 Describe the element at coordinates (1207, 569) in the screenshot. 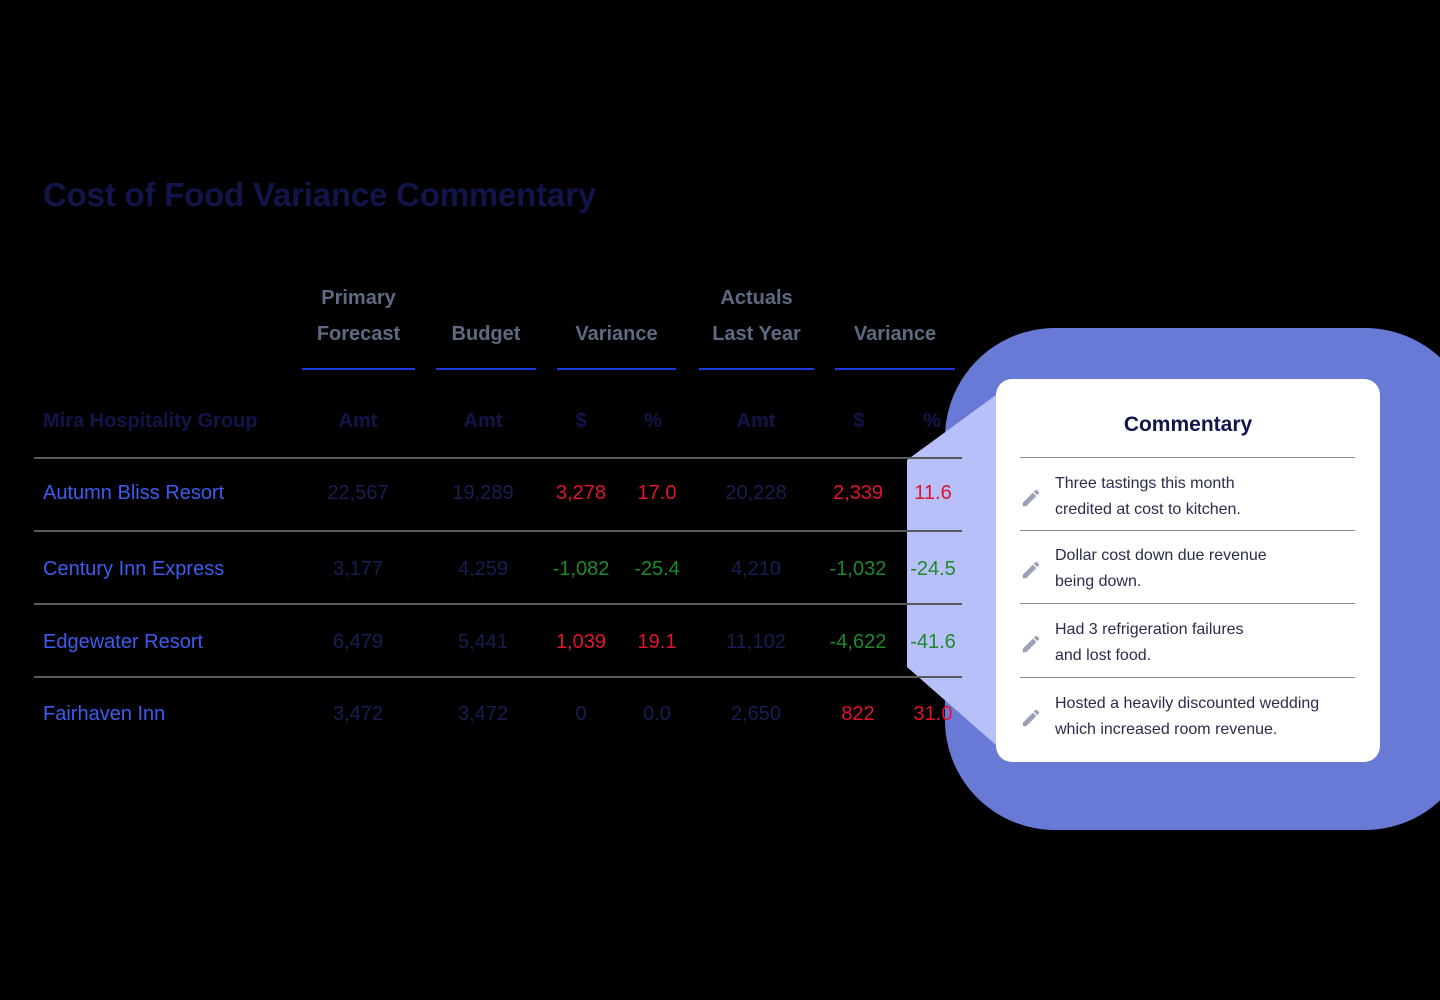

I see `comment-text: Dollar cost down due revenue being down.` at that location.